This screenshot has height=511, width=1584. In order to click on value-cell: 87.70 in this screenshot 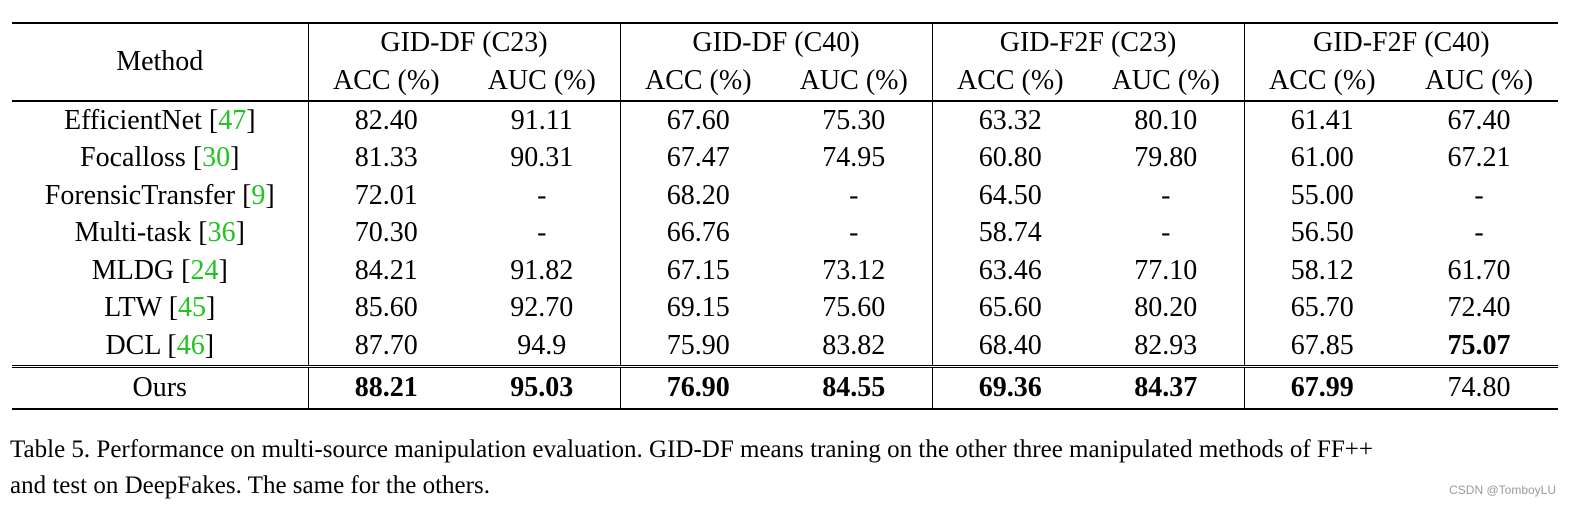, I will do `click(386, 345)`.